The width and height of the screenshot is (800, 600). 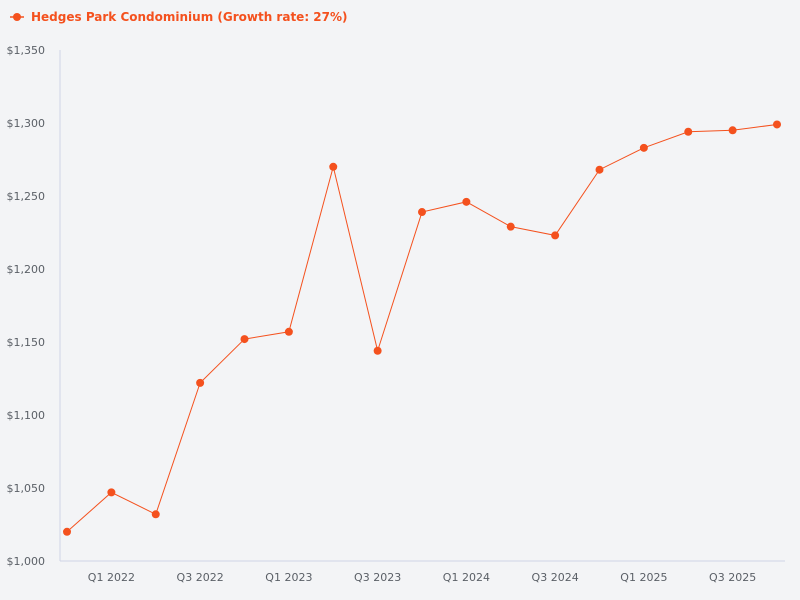 What do you see at coordinates (200, 577) in the screenshot?
I see `x-tick-label: Q3 2022` at bounding box center [200, 577].